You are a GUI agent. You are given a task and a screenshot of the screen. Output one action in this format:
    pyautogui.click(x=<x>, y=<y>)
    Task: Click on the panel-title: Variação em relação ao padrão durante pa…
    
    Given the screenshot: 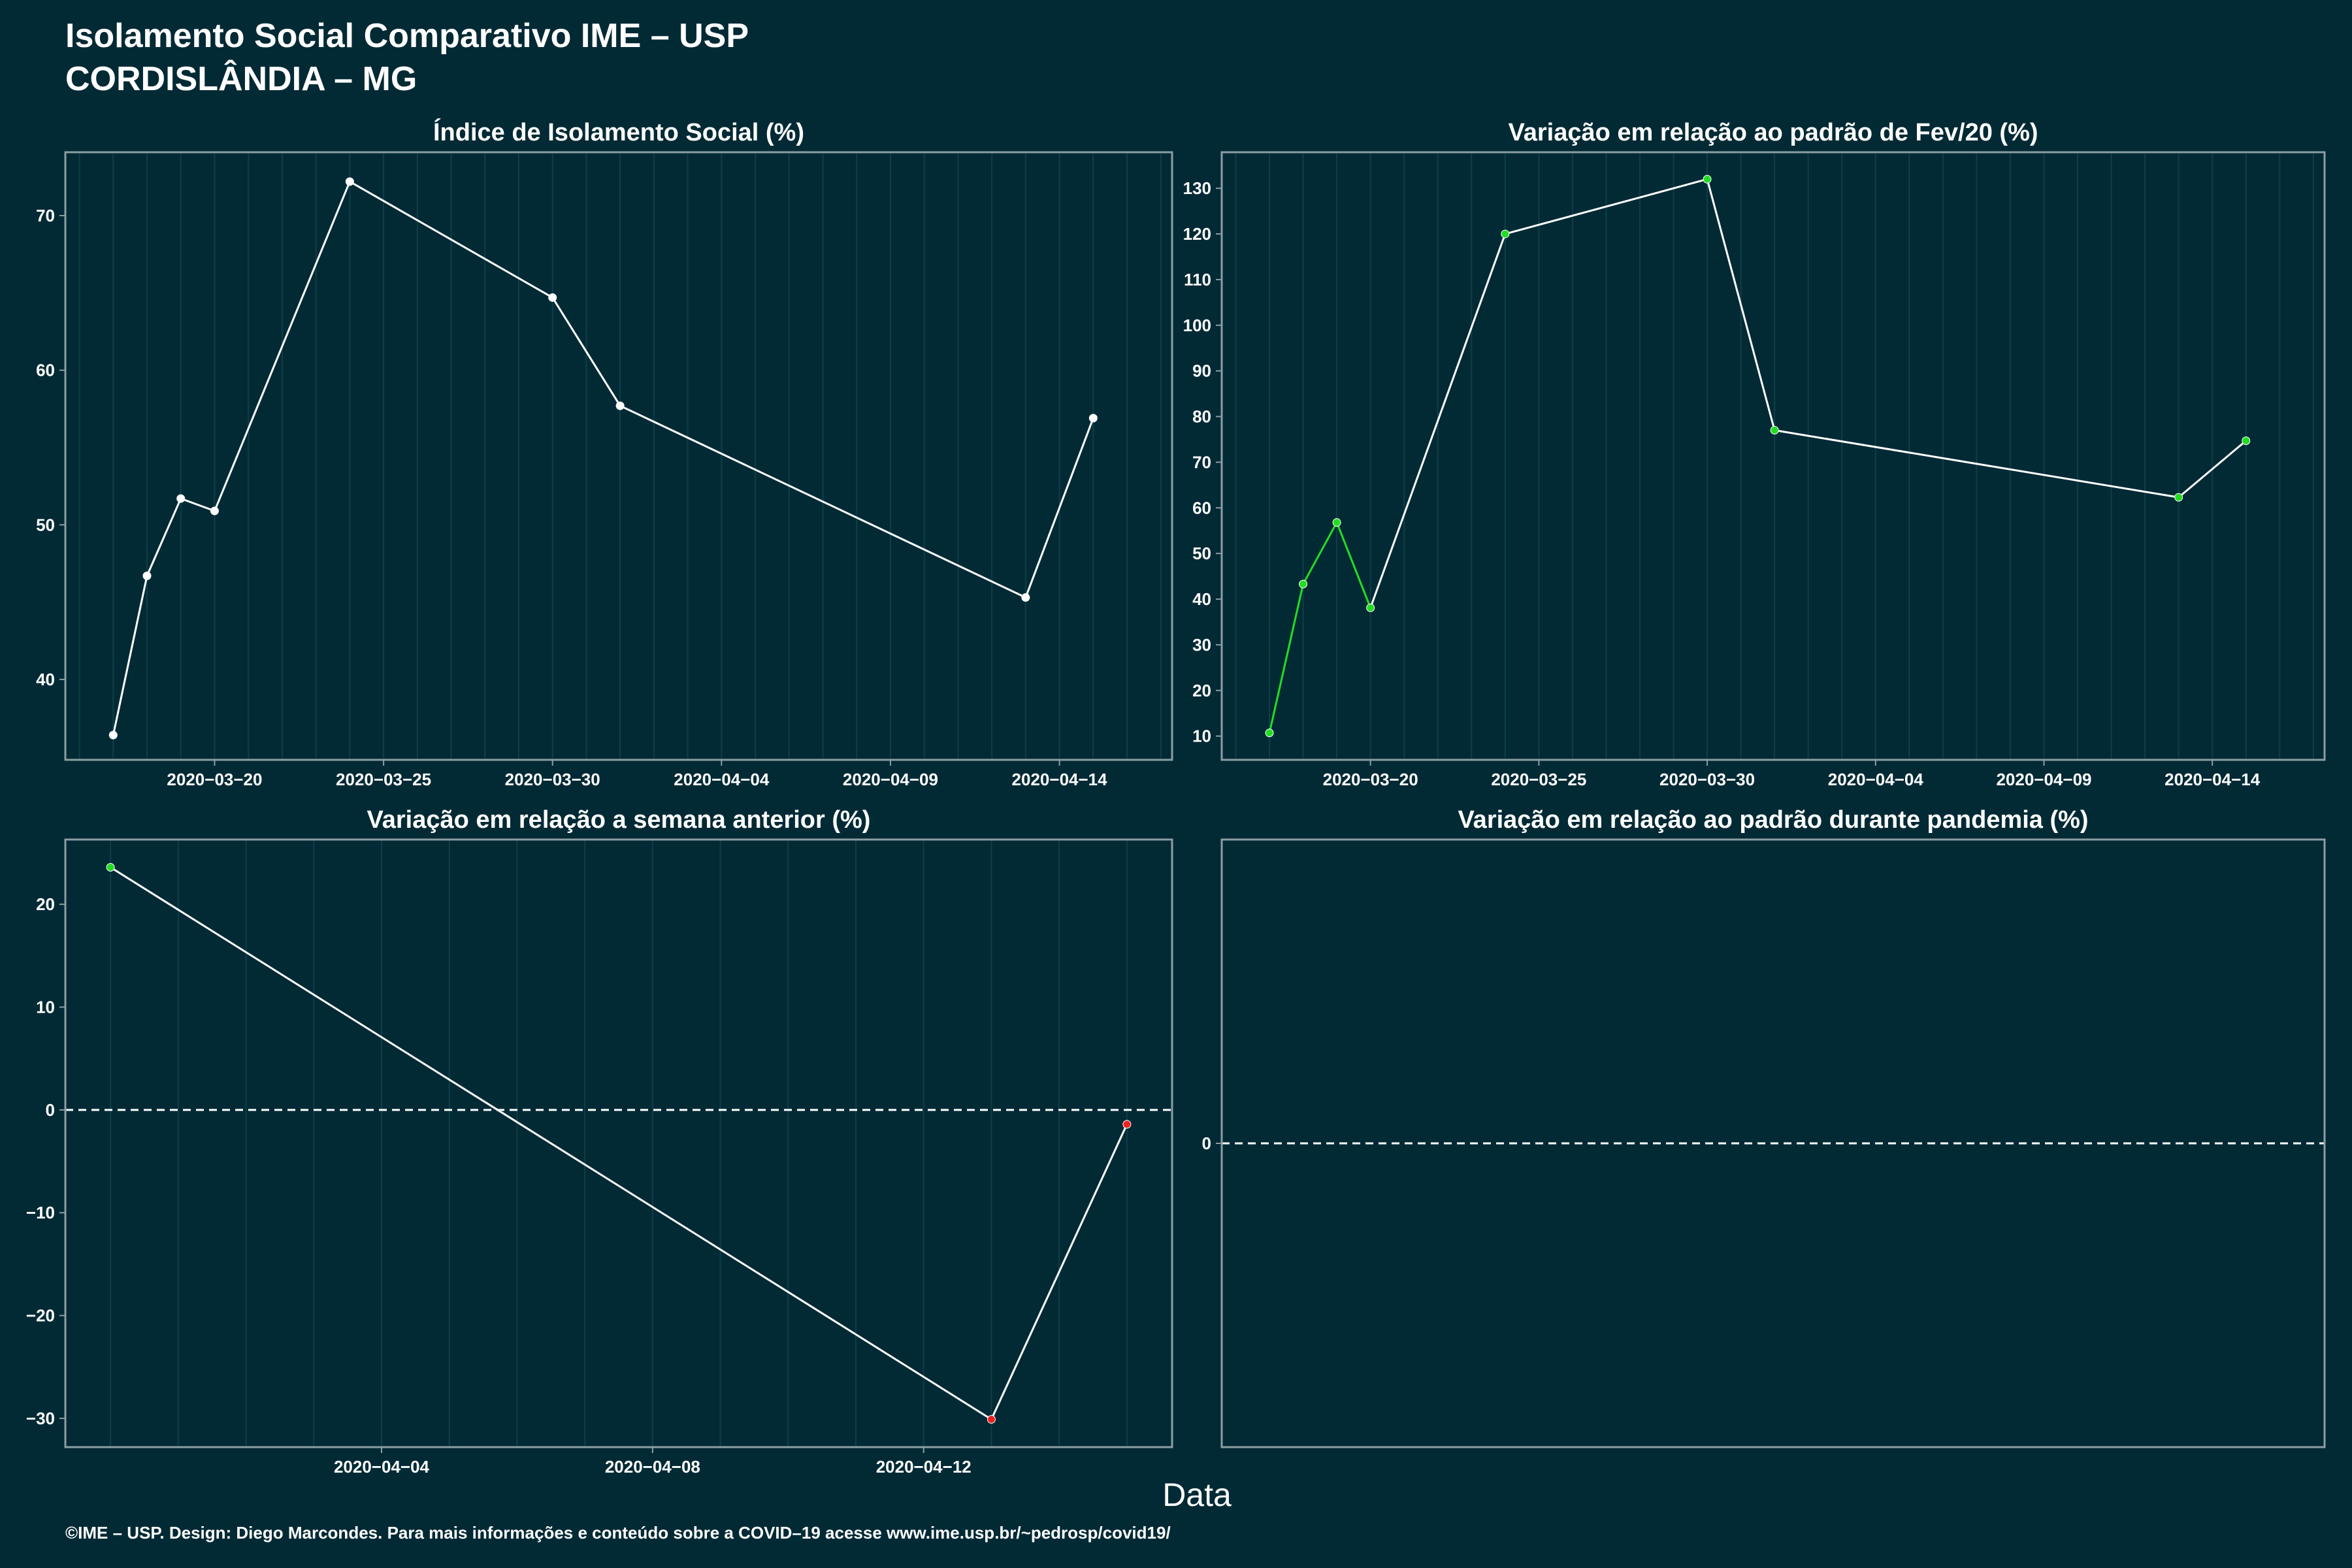 What is the action you would take?
    pyautogui.click(x=1773, y=820)
    